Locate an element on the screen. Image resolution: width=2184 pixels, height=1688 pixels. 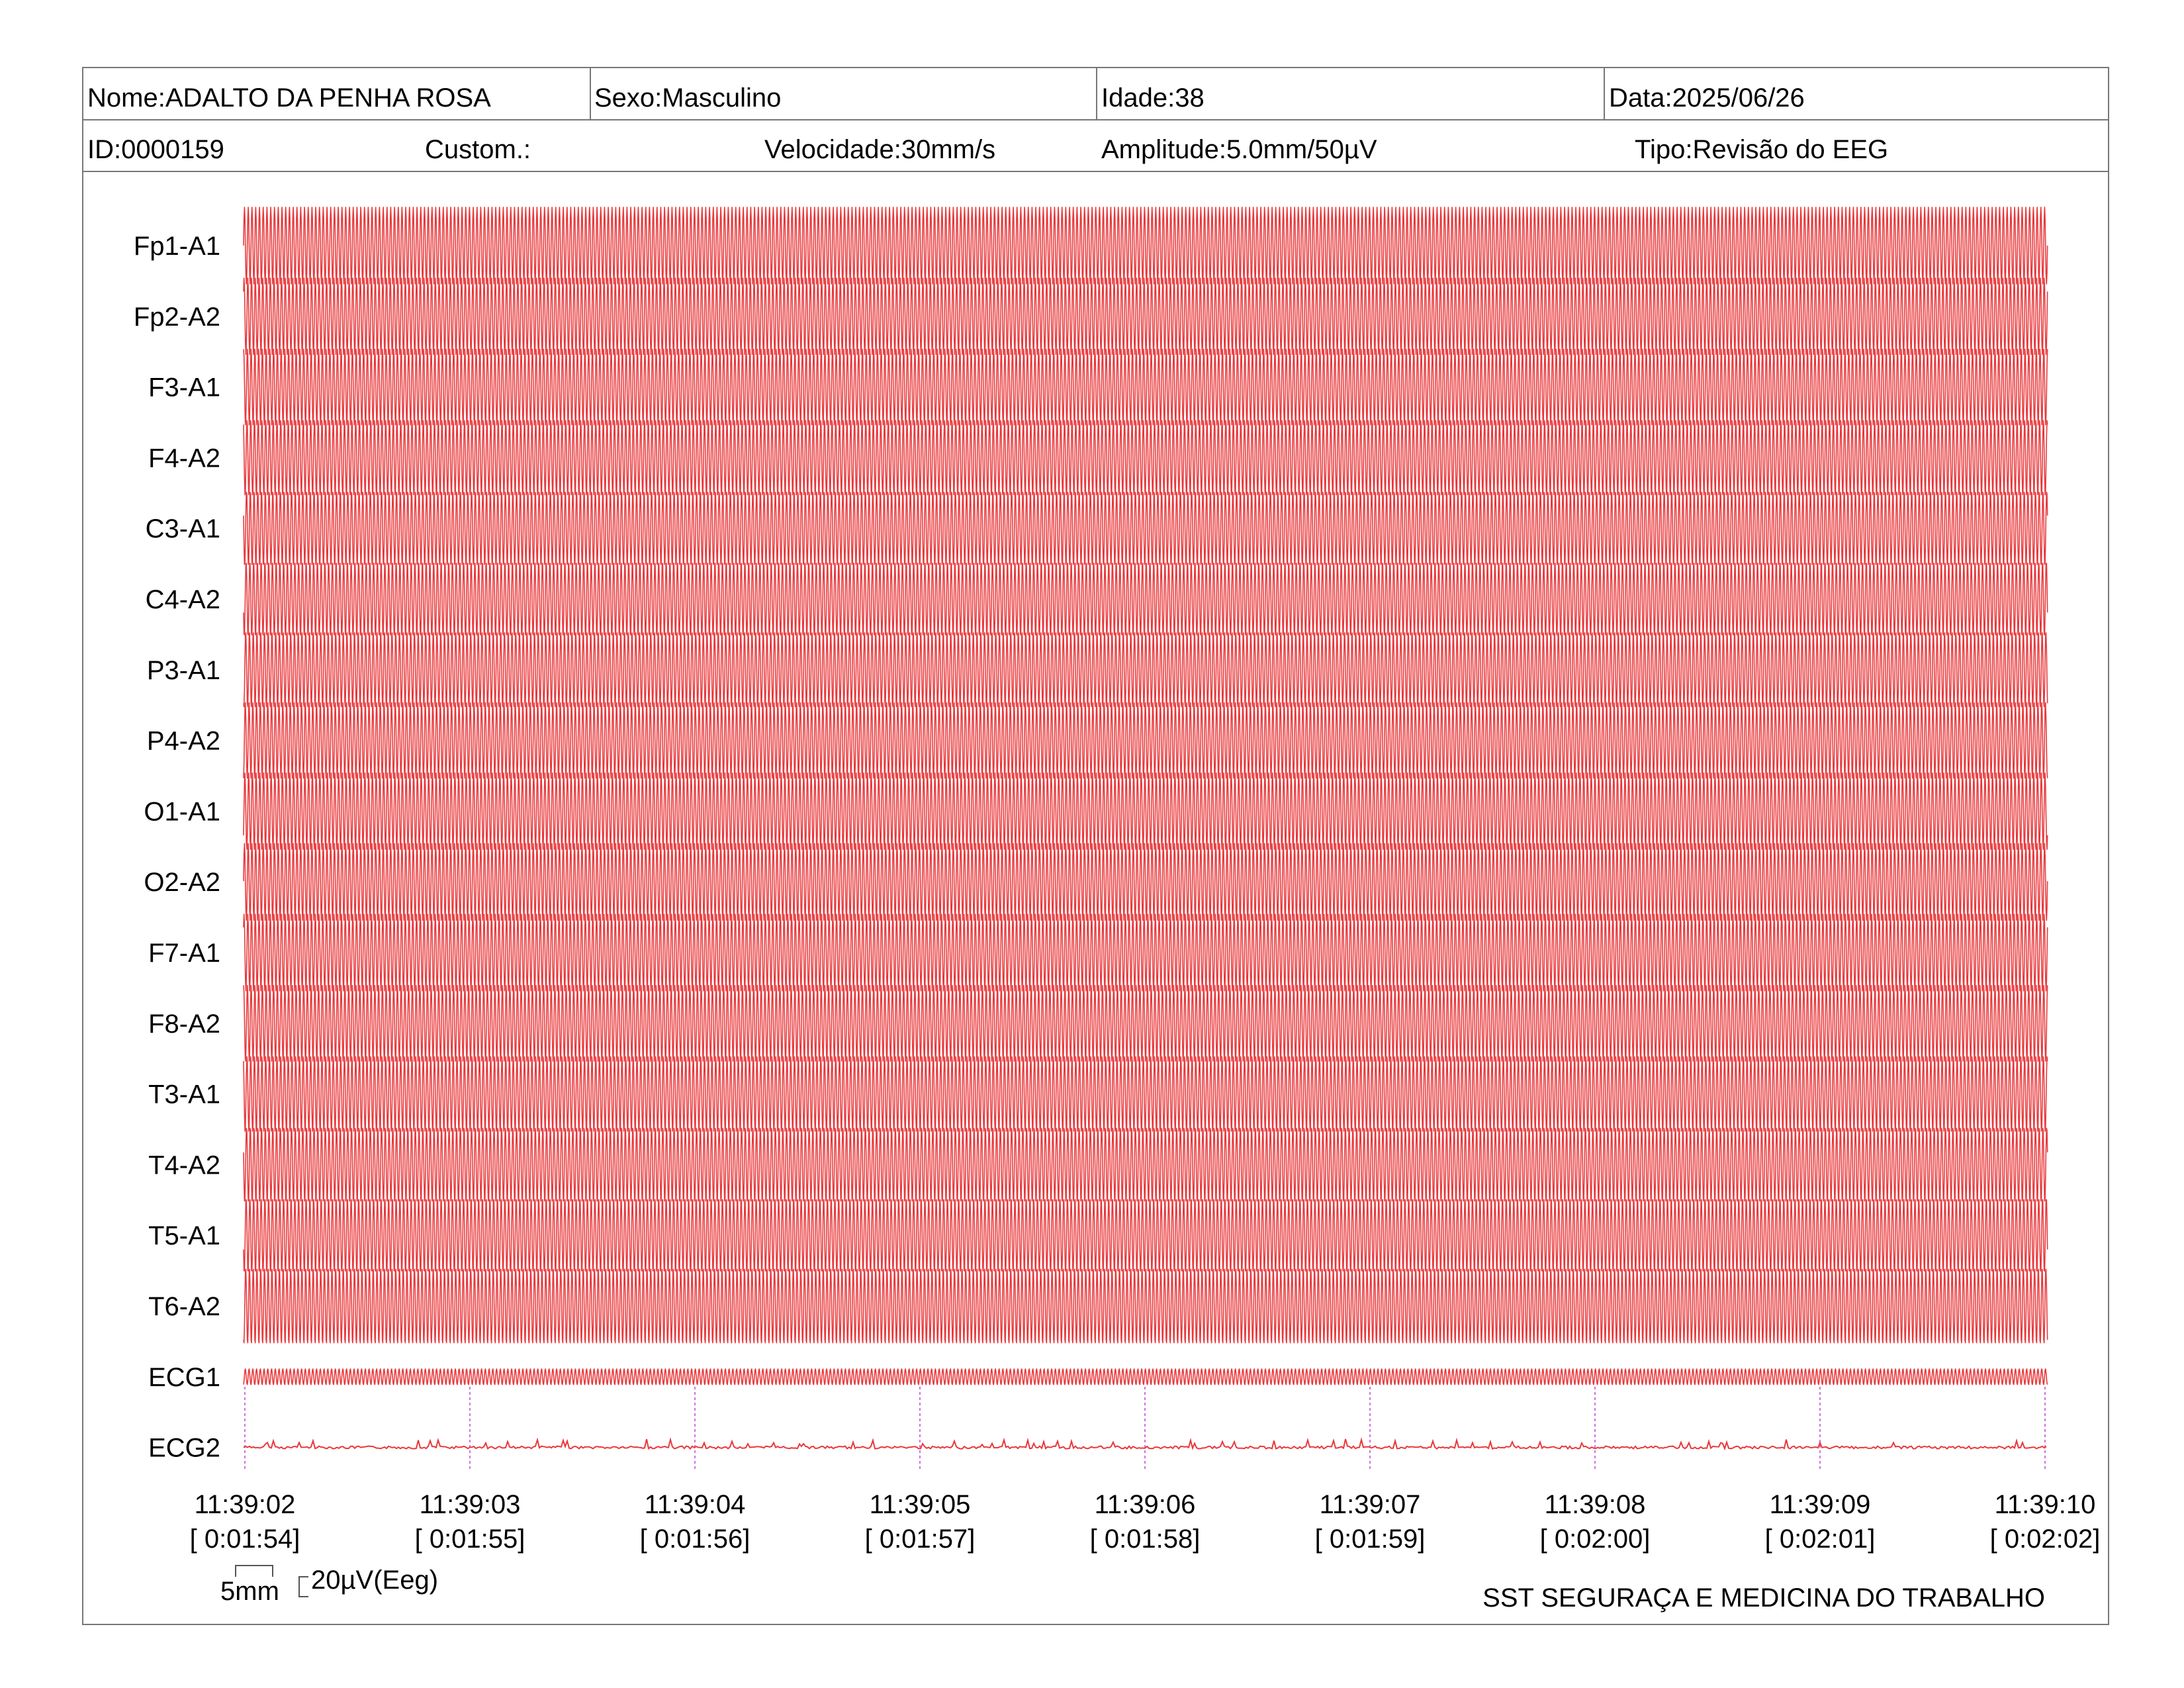
channel-label: F3-A1 is located at coordinates (184, 387).